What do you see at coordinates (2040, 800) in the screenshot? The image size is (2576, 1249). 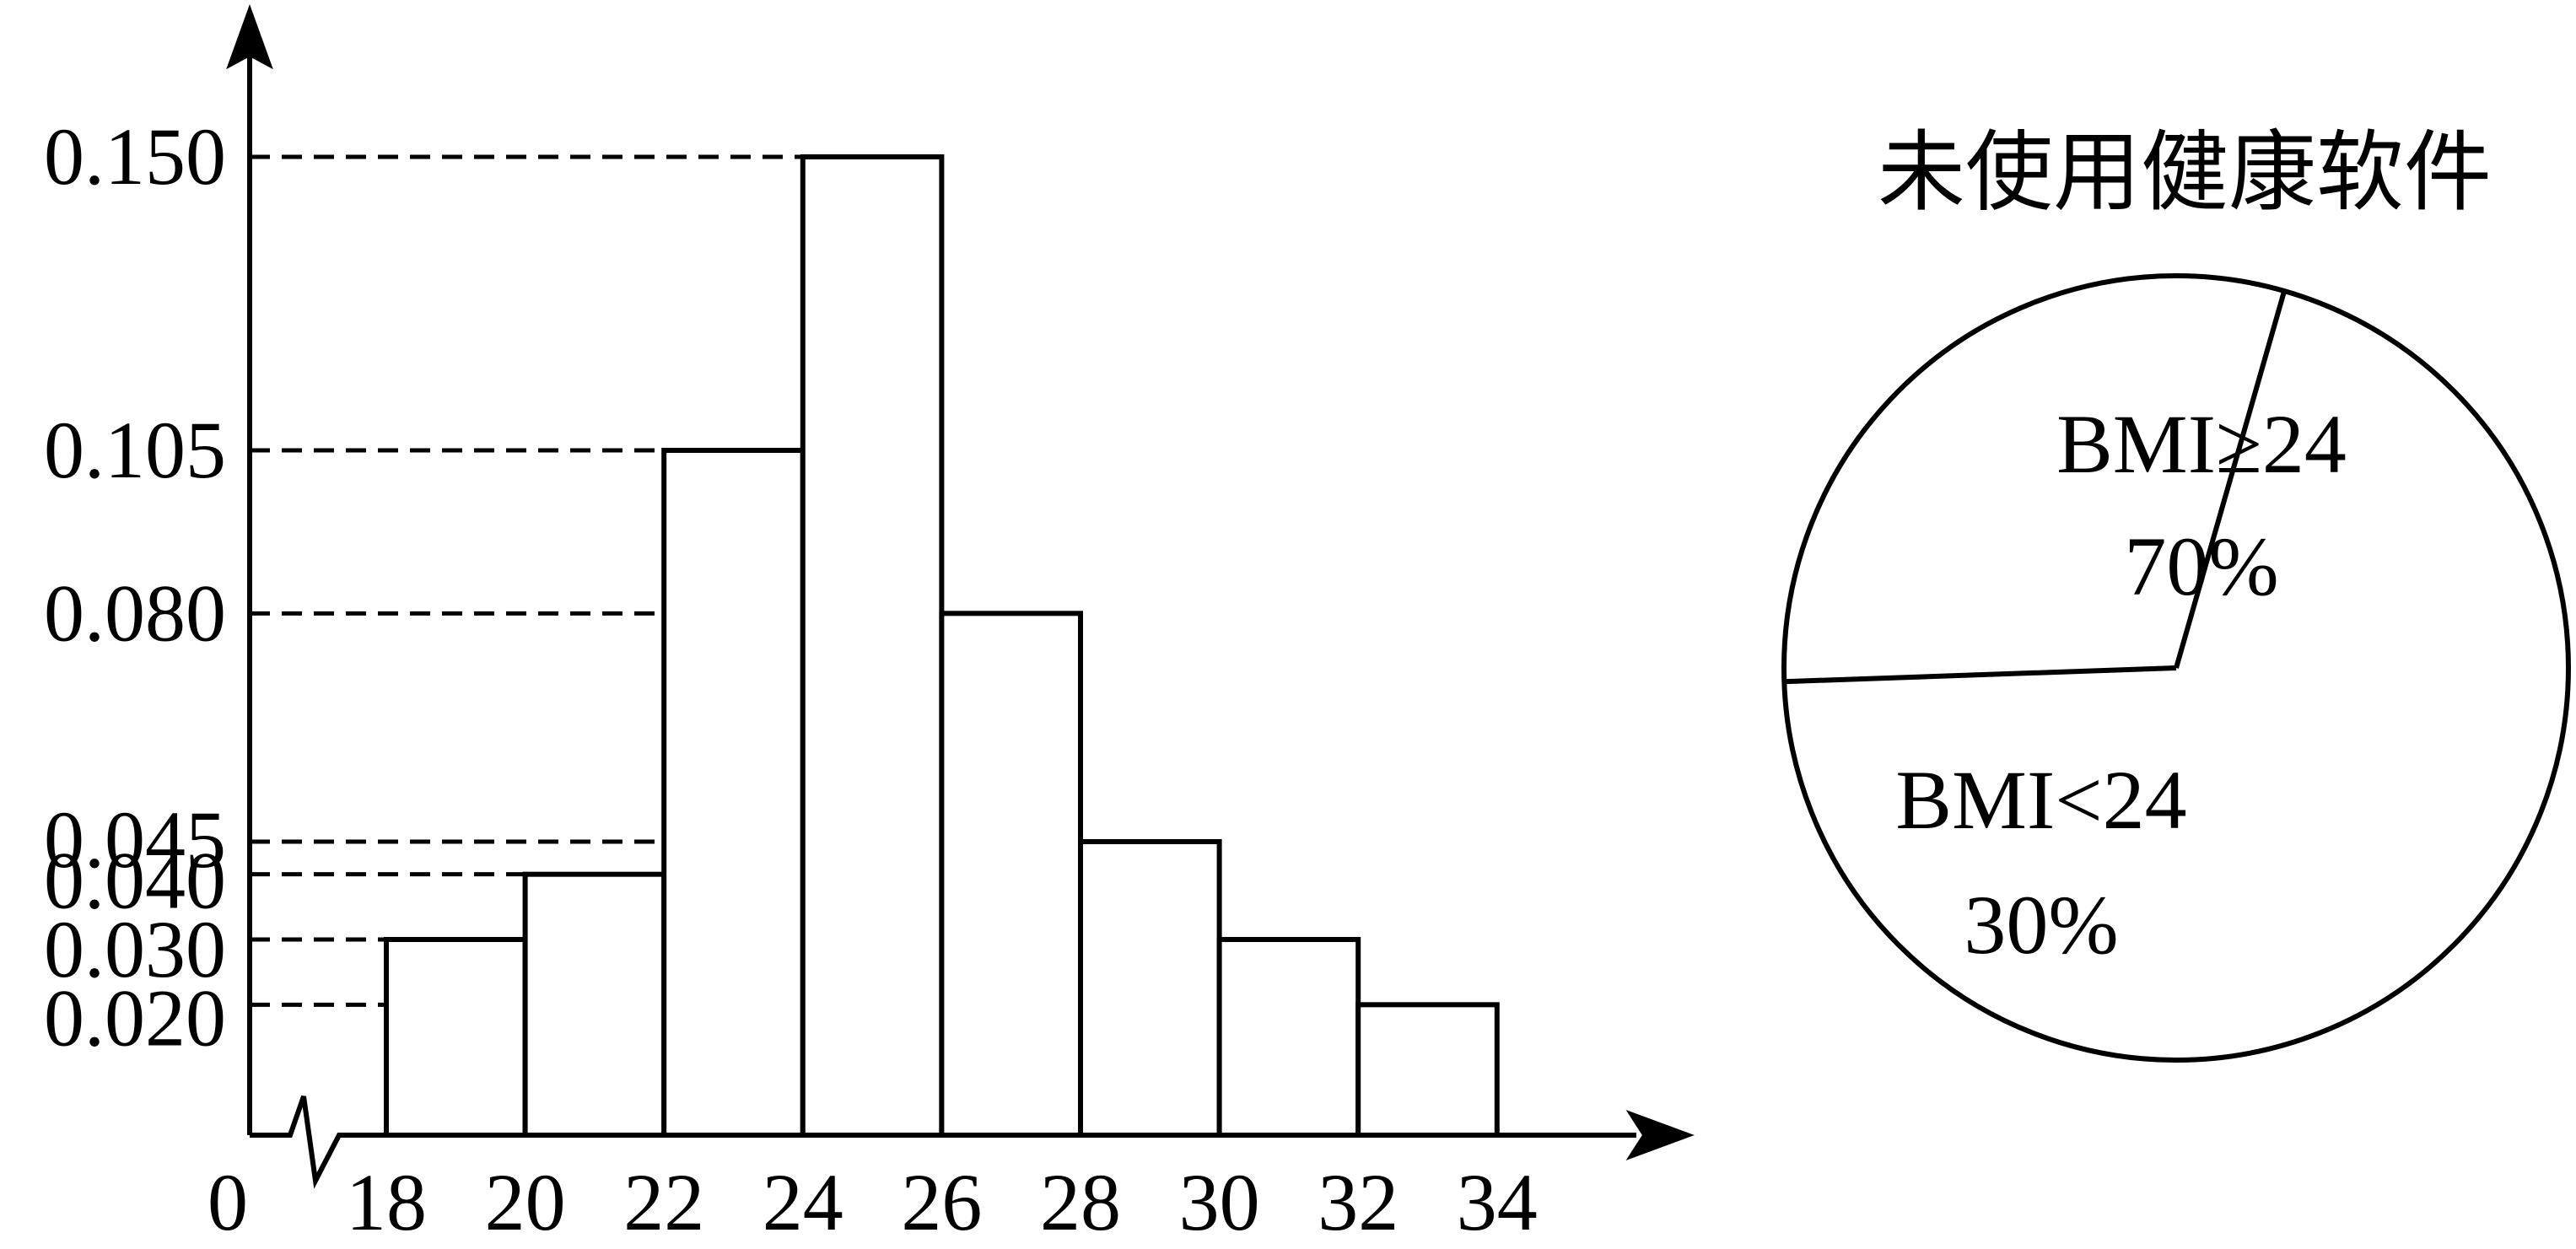 I see `pie-slice-label: BMI<24` at bounding box center [2040, 800].